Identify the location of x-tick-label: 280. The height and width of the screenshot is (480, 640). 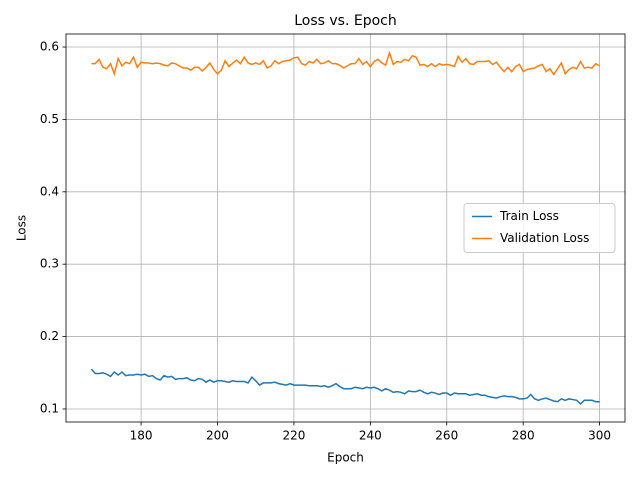
(523, 436).